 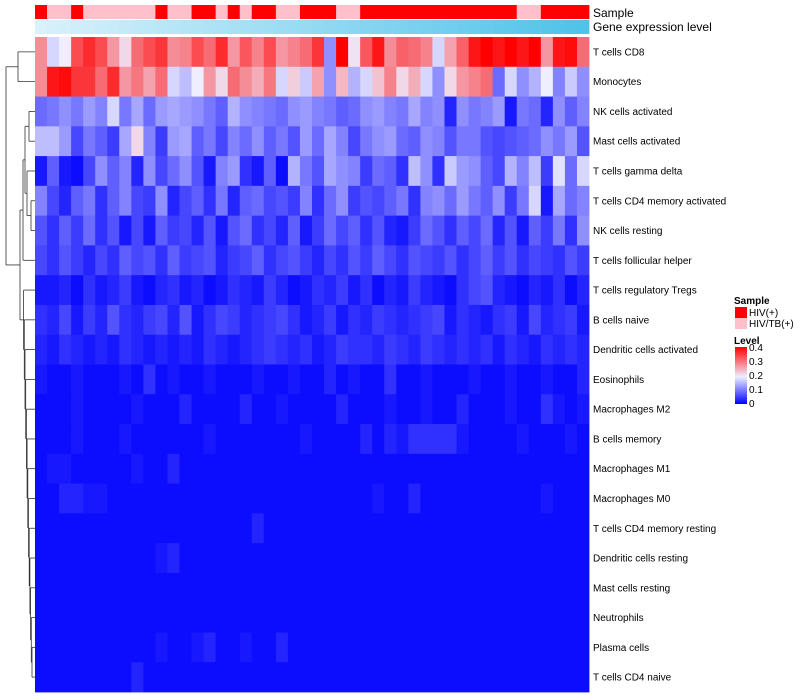 What do you see at coordinates (636, 142) in the screenshot?
I see `row-label: Mast cells activated` at bounding box center [636, 142].